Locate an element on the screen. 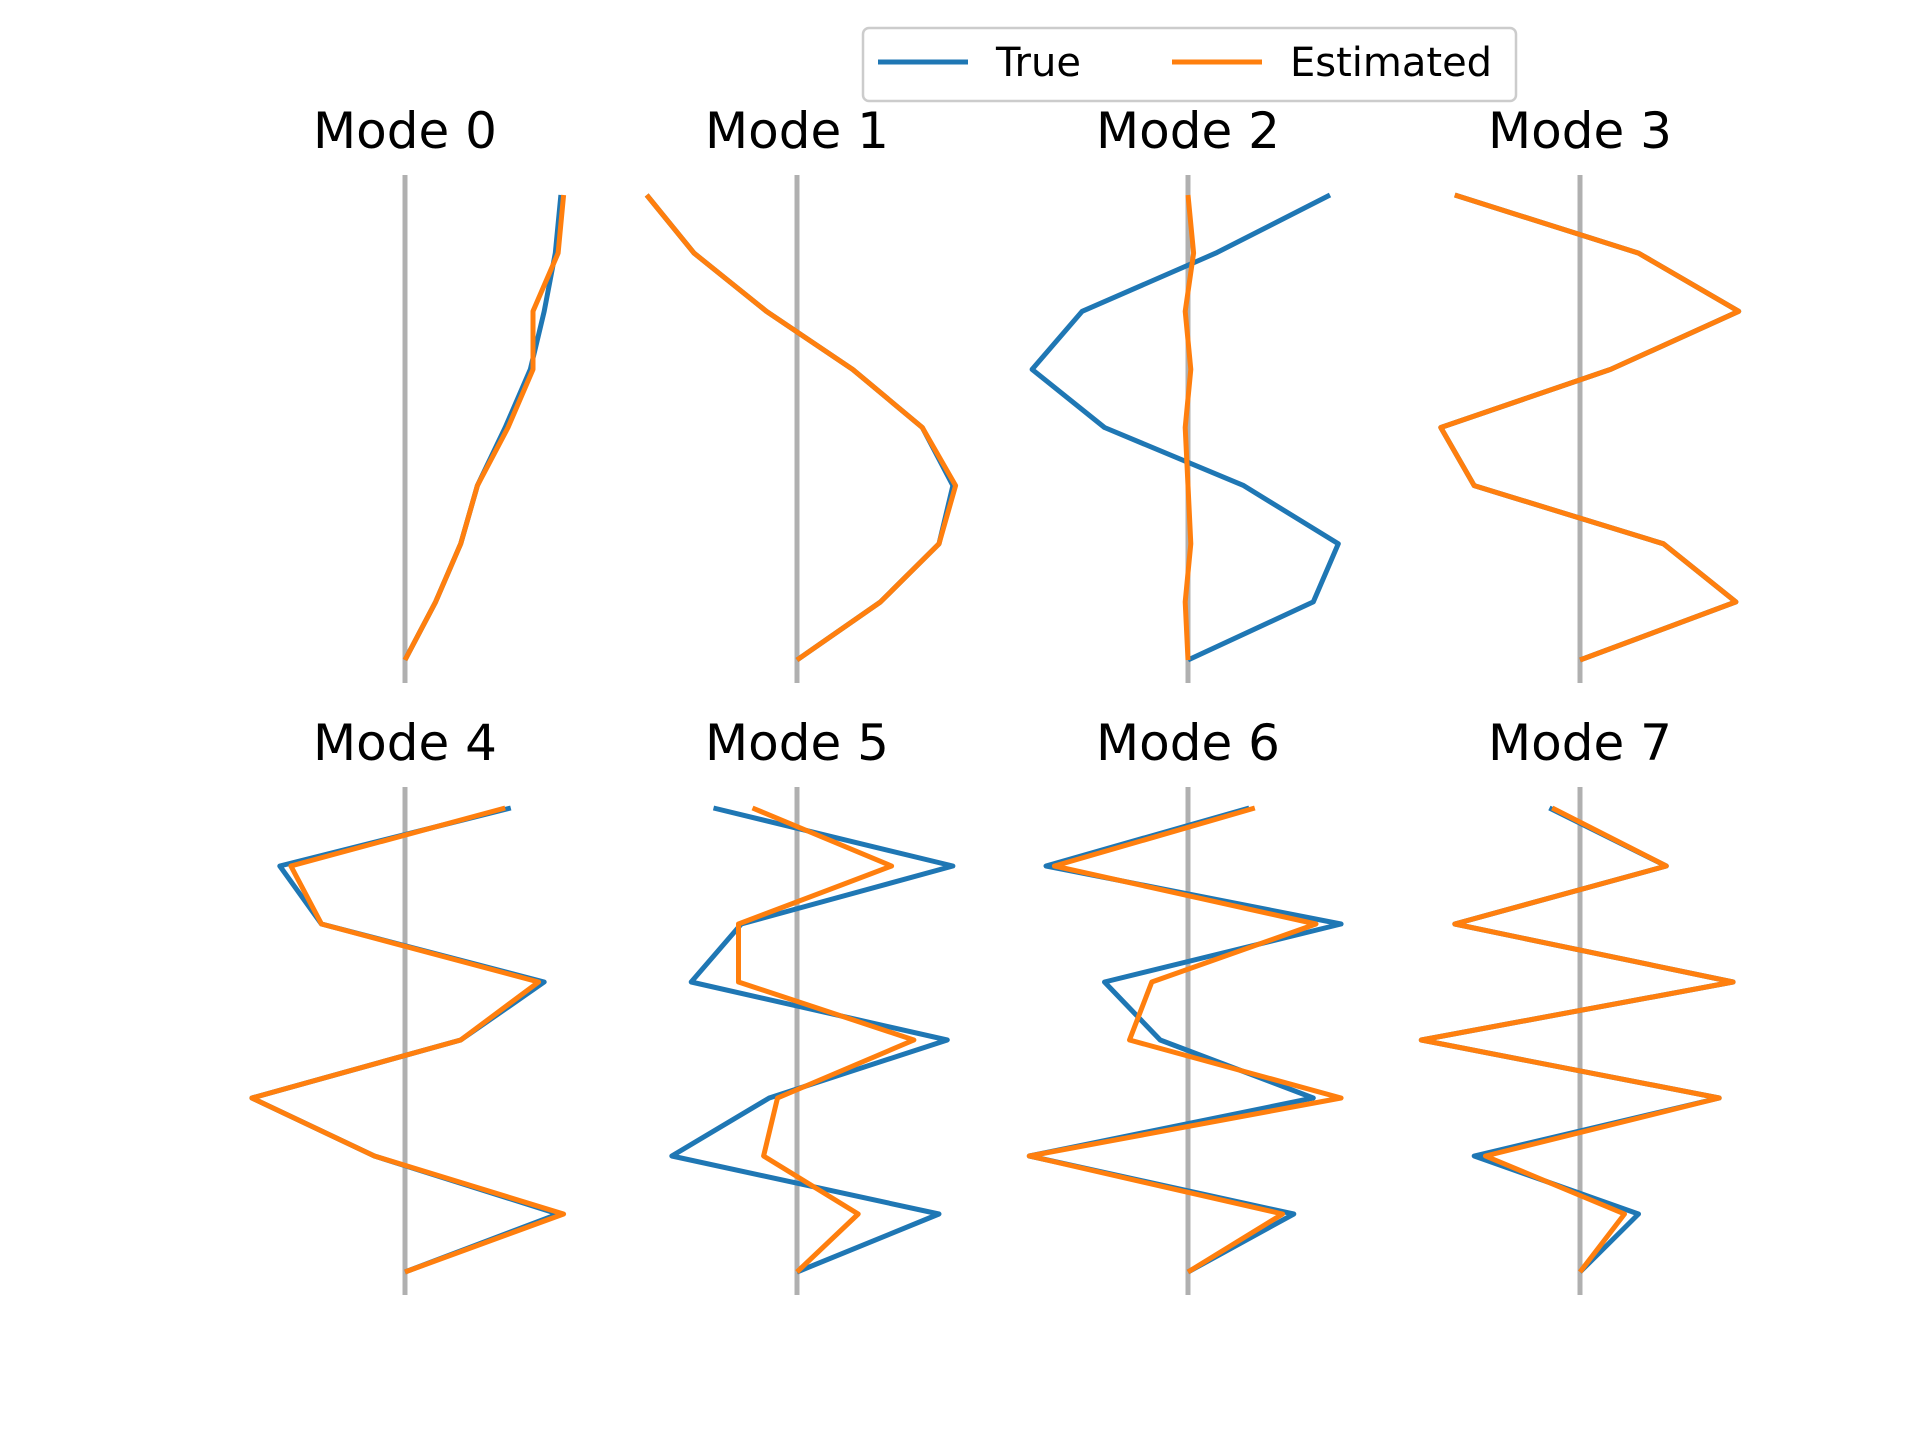  panel-mode-4: Mode 4 is located at coordinates (408, 1004).